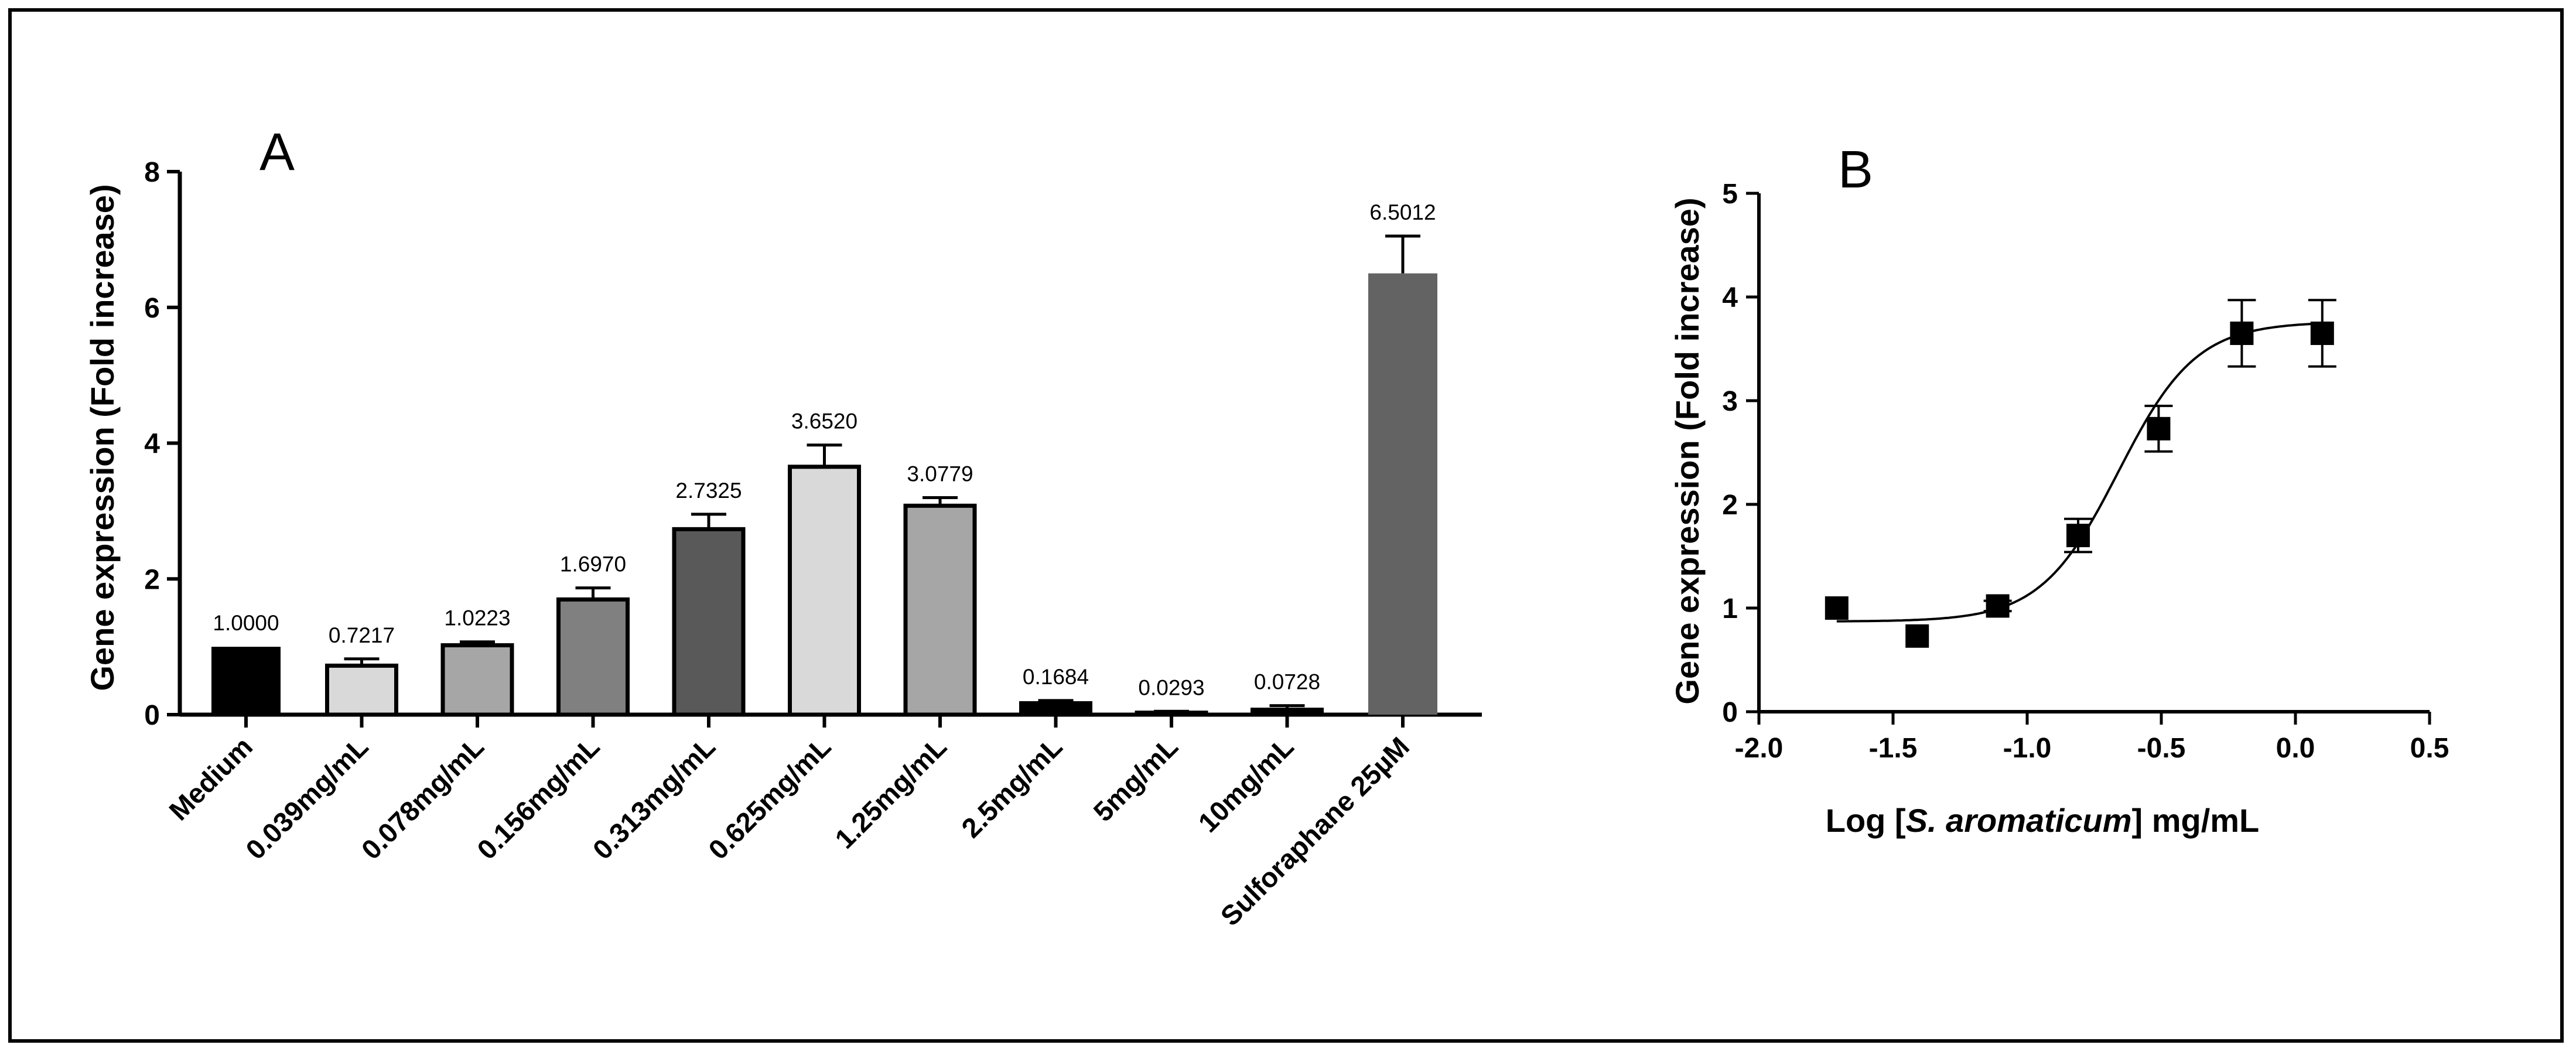 The height and width of the screenshot is (1055, 2576). I want to click on plot-area, so click(2081, 473).